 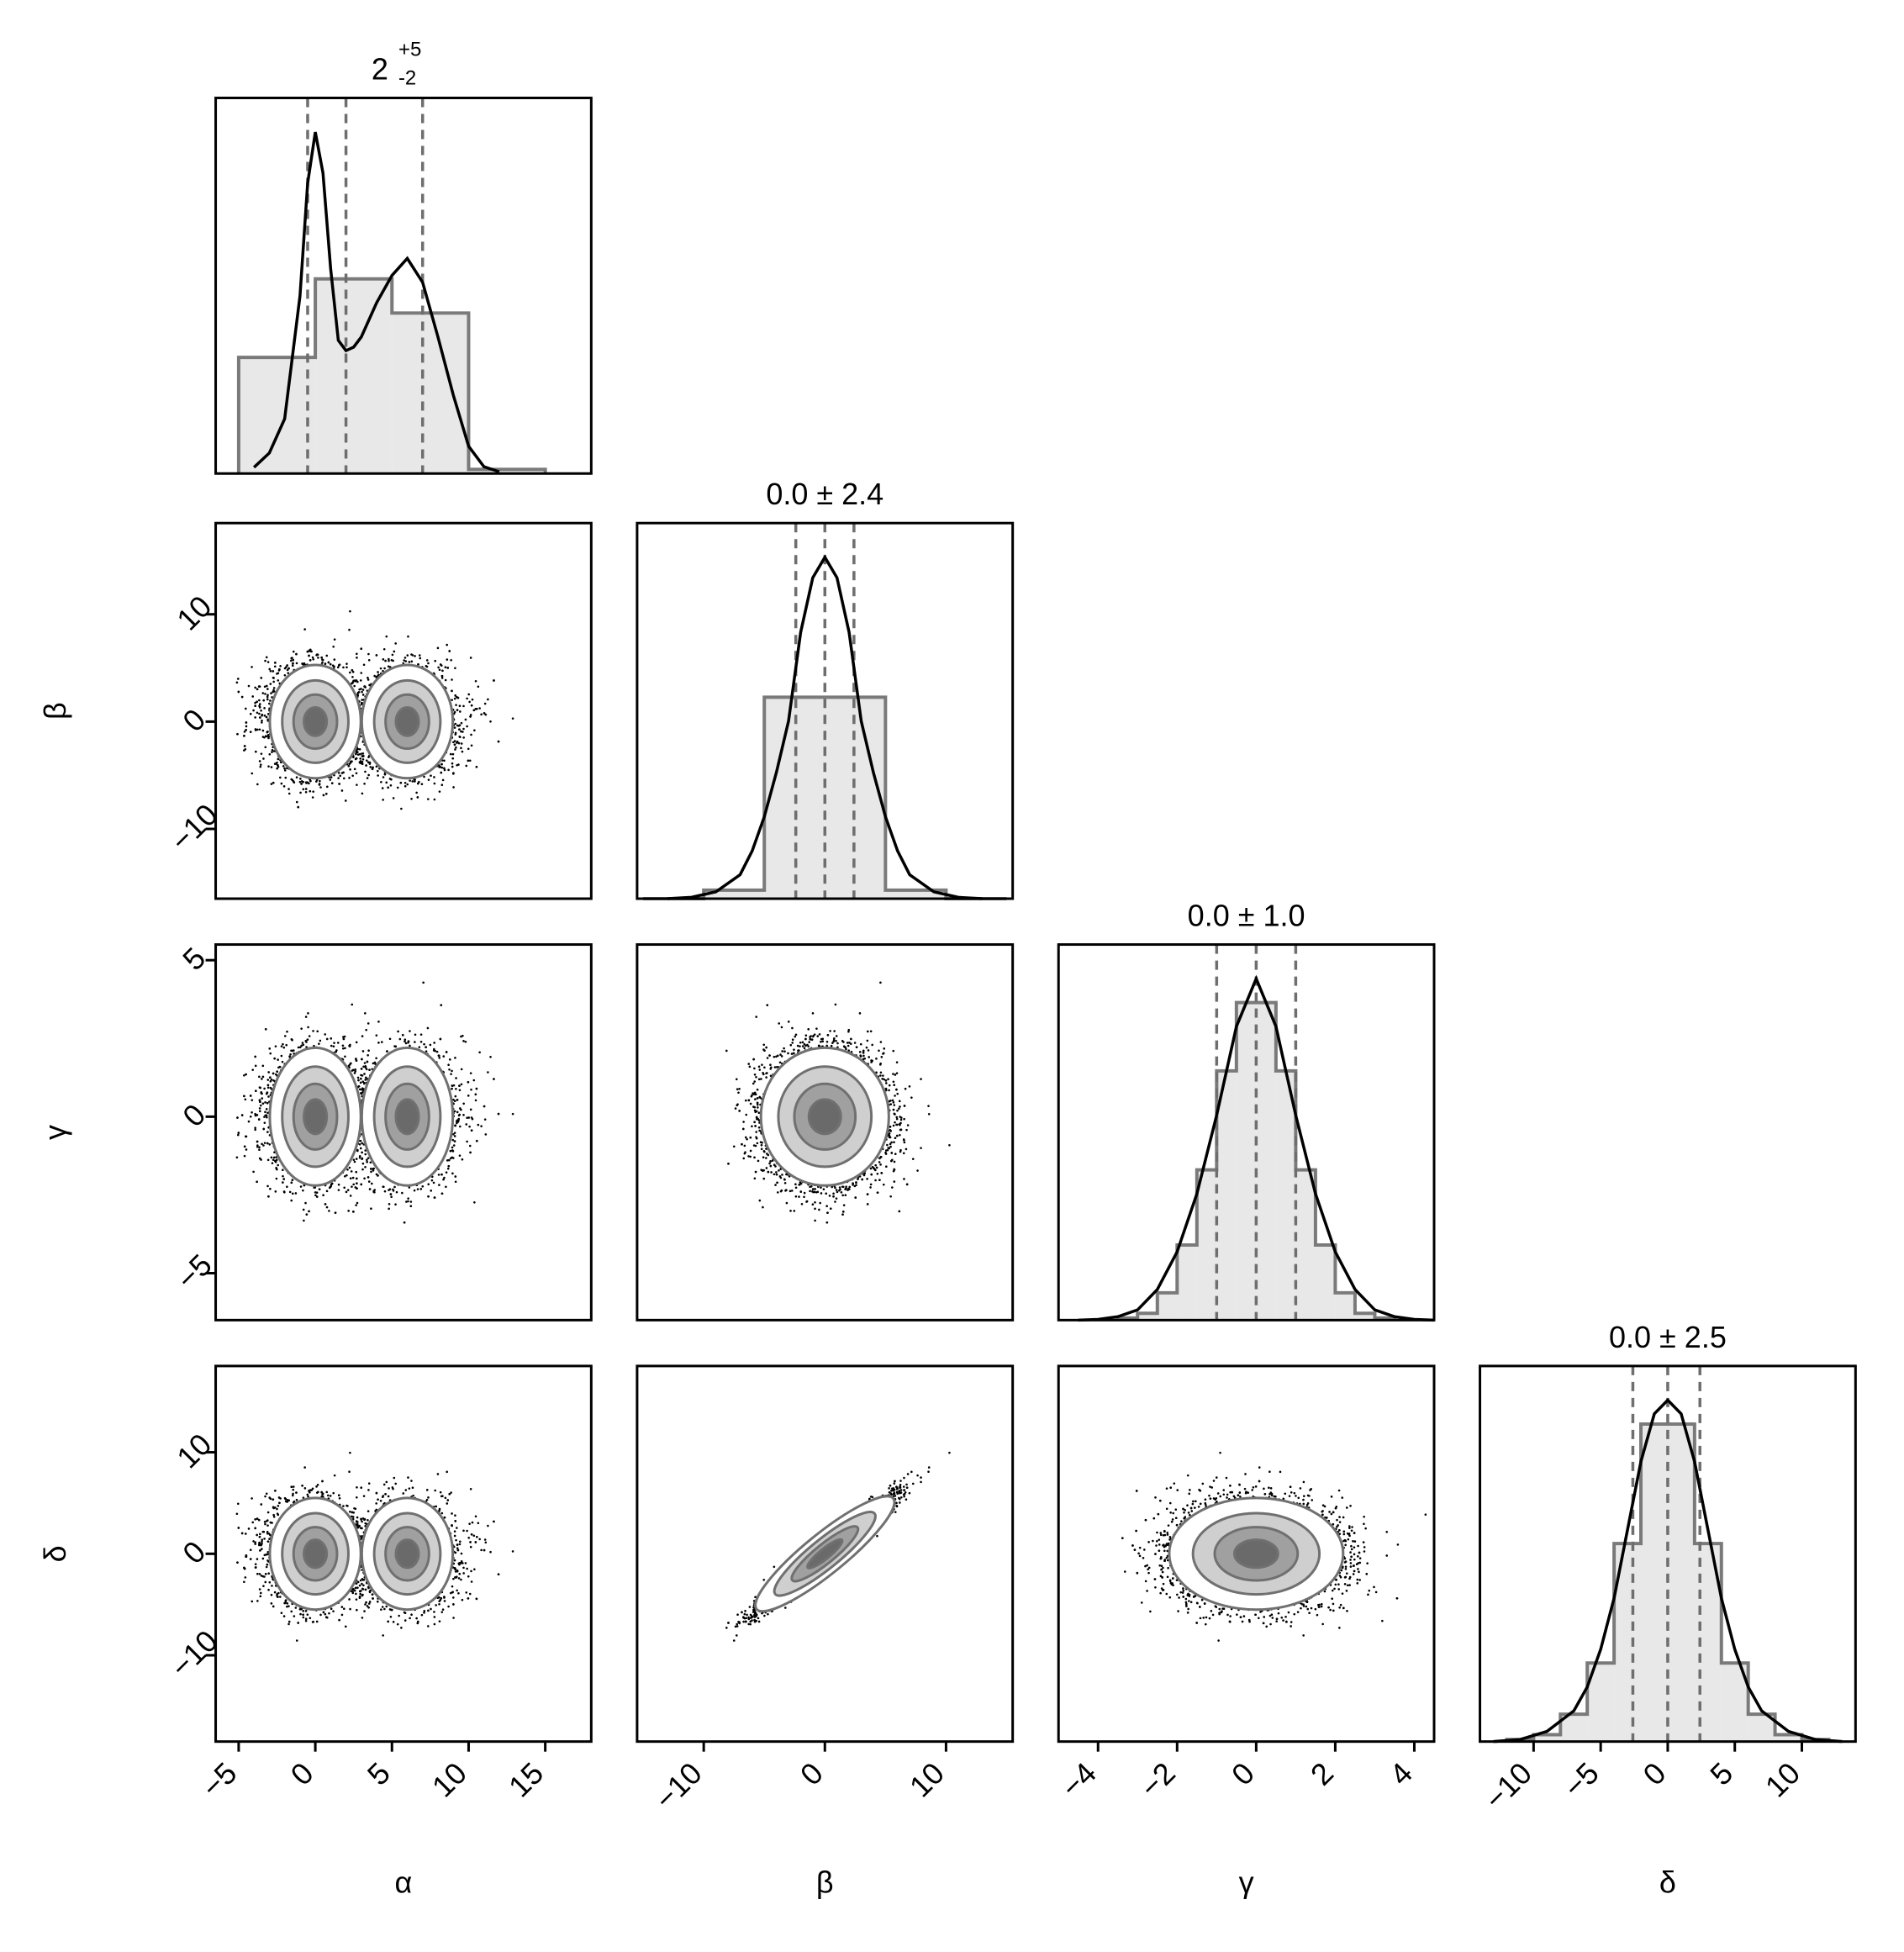 I want to click on marginal-title: 2, so click(x=380, y=68).